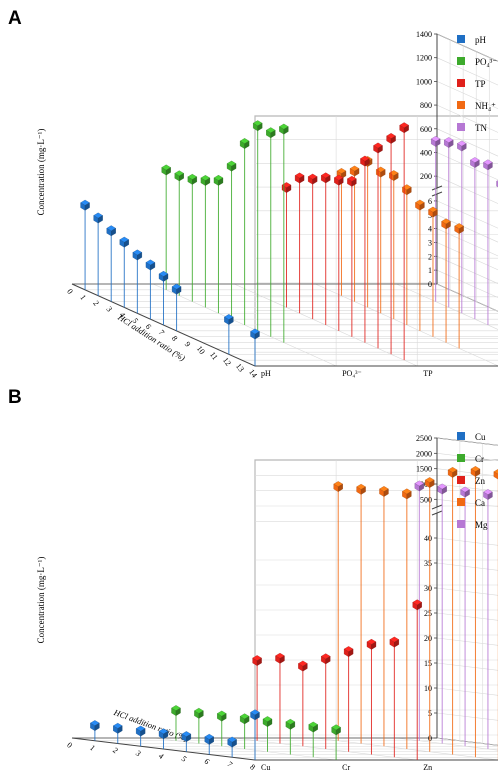  What do you see at coordinates (428, 638) in the screenshot?
I see `y-tick-label: 20` at bounding box center [428, 638].